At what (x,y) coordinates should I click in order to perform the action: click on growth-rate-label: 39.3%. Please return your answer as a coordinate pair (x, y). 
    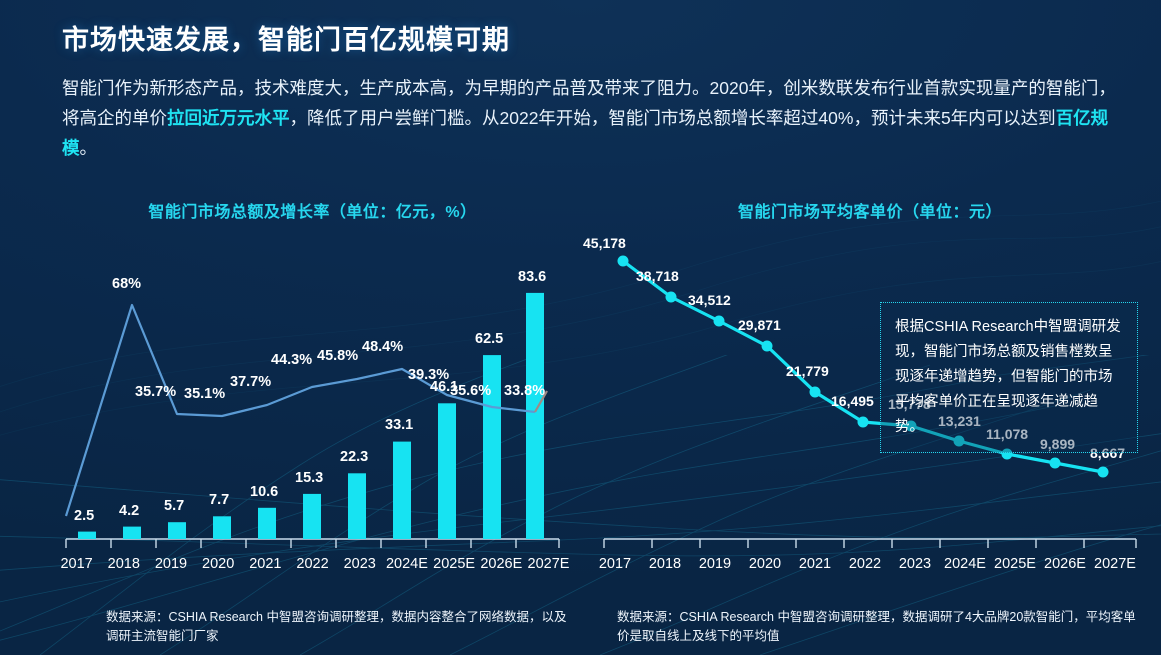
    Looking at the image, I should click on (429, 375).